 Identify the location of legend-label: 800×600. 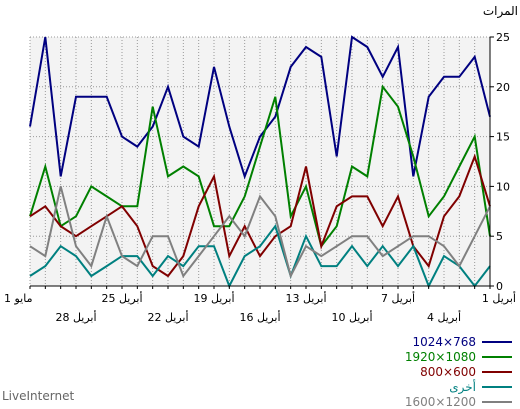
(448, 371).